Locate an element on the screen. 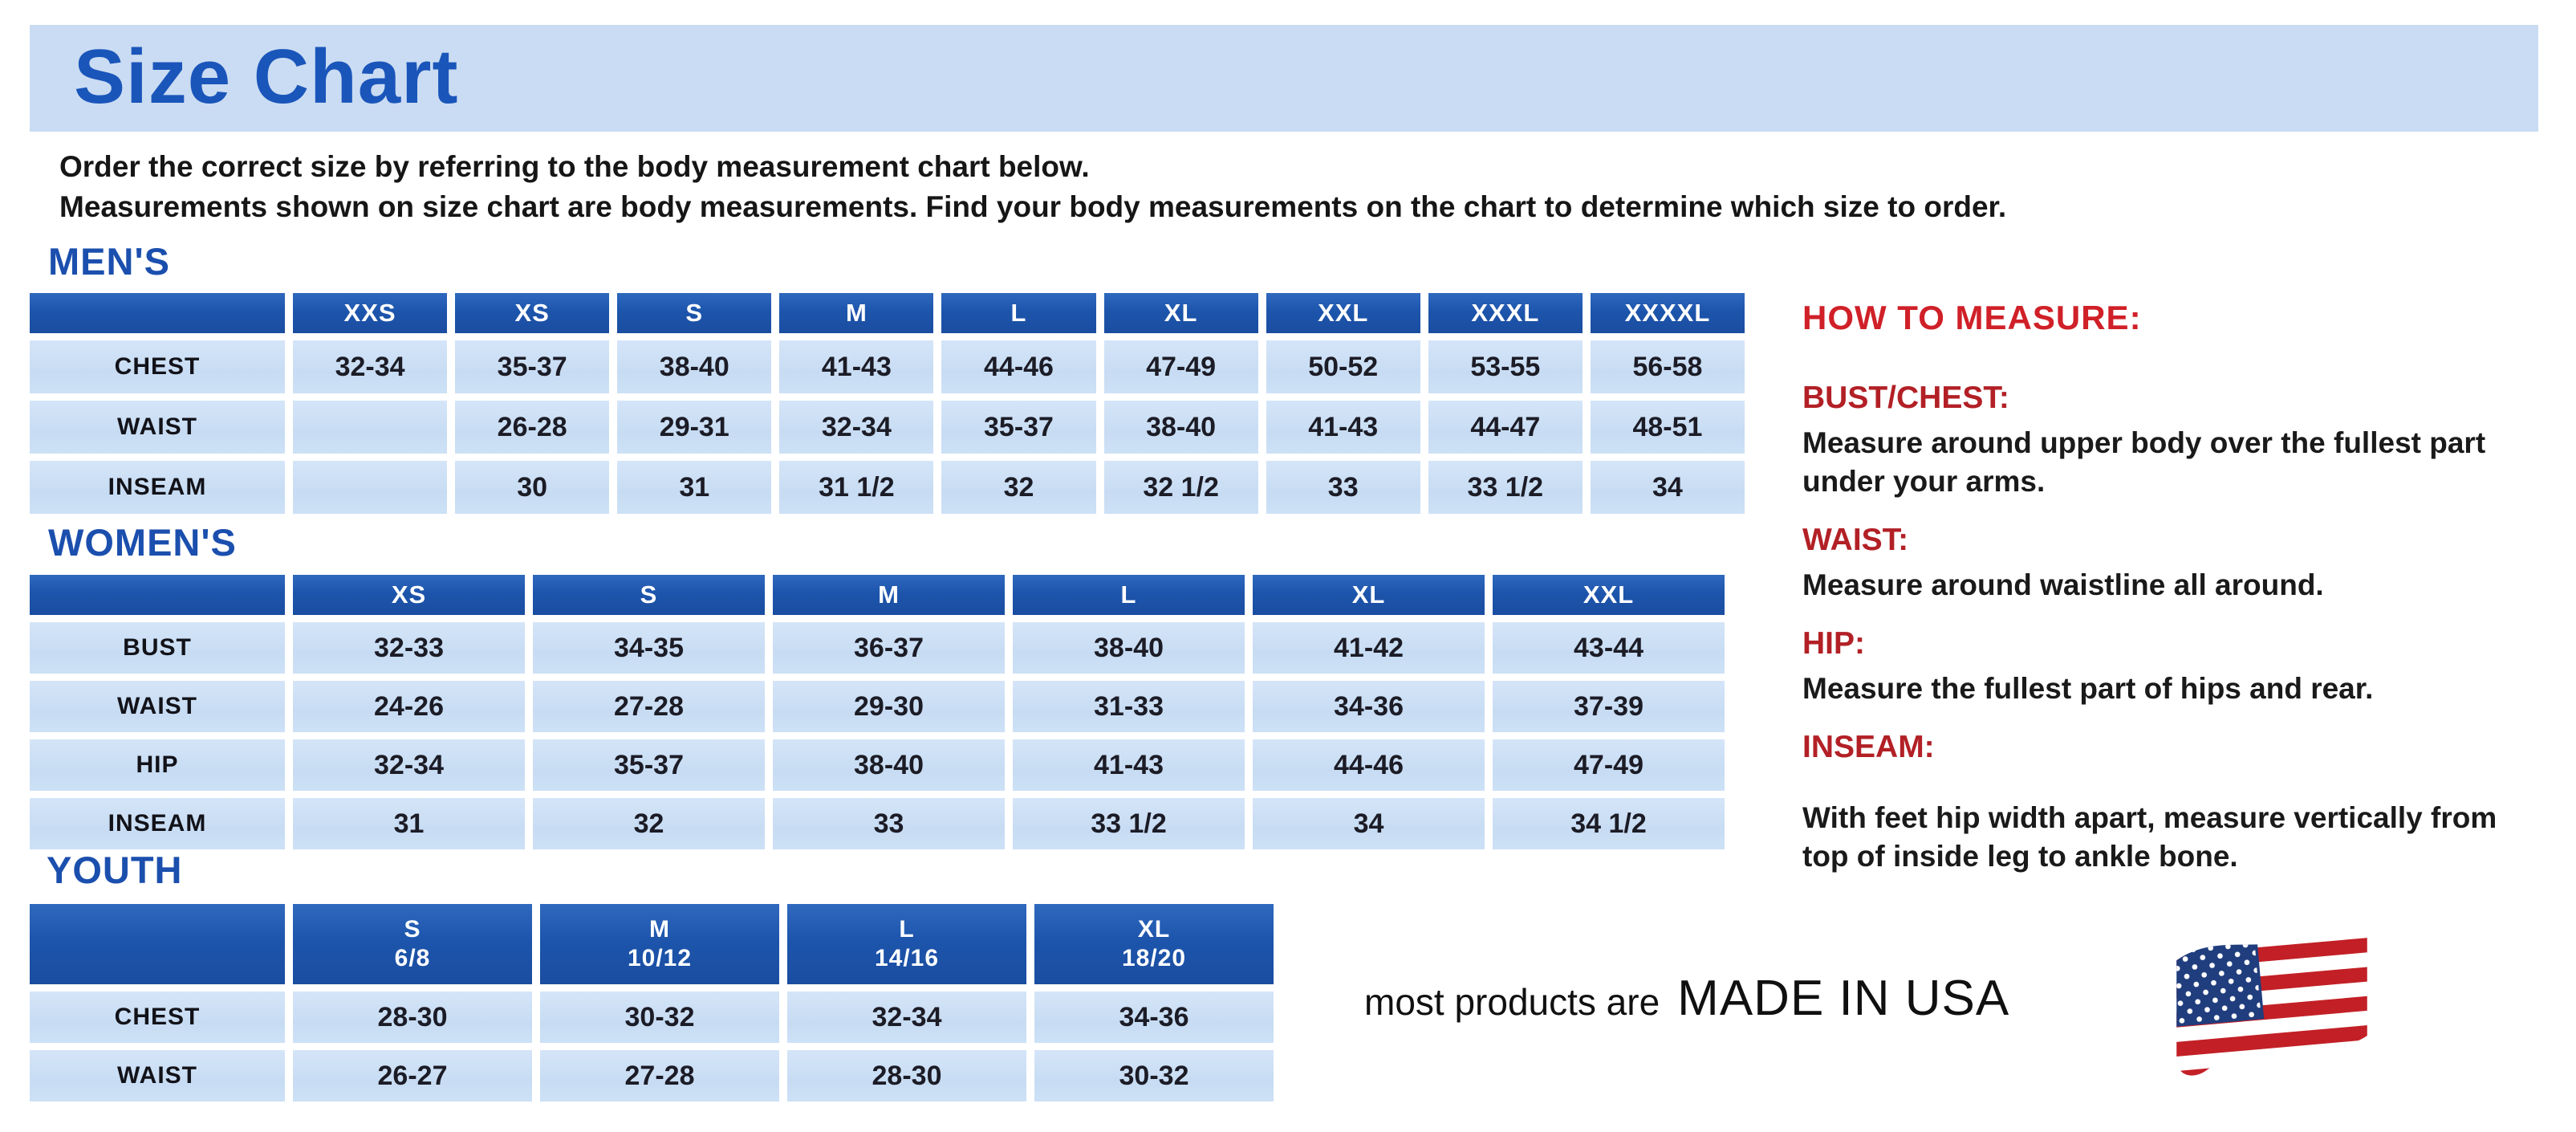  page-title: Size Chart is located at coordinates (267, 77).